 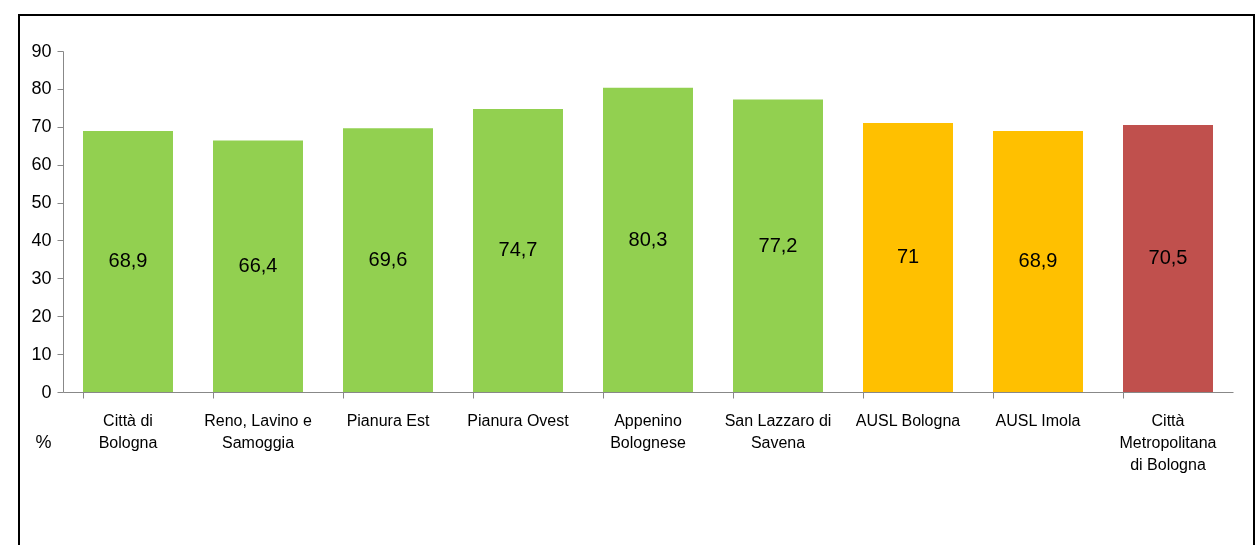 What do you see at coordinates (41, 353) in the screenshot?
I see `y-tick-label: 10` at bounding box center [41, 353].